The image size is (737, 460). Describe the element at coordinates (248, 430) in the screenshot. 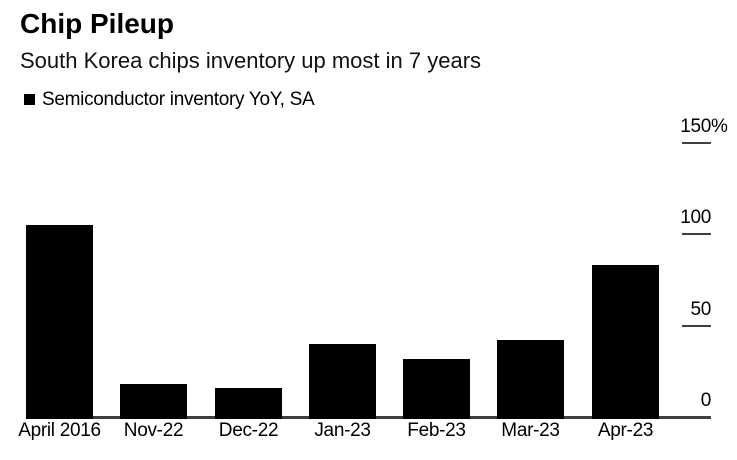

I see `x-axis-label: Dec-22` at that location.